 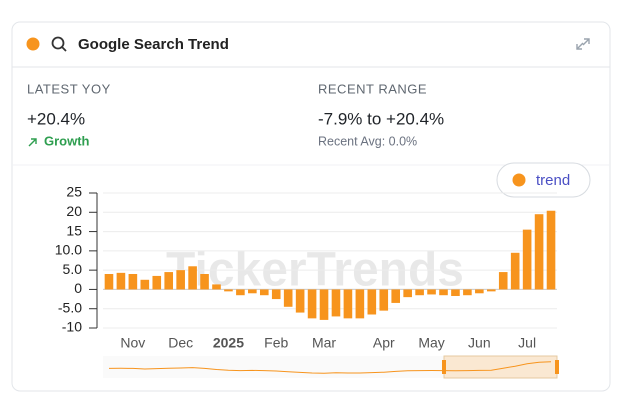 I want to click on legend-swatch, so click(x=519, y=180).